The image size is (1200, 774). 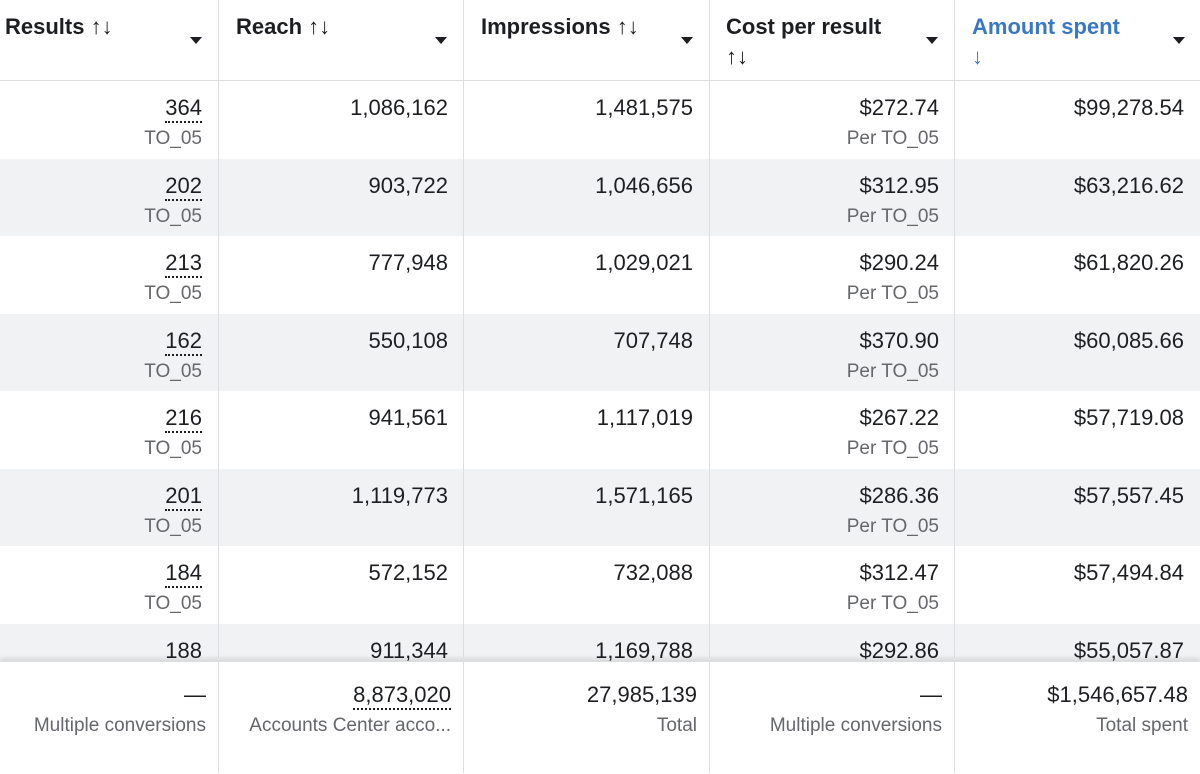 I want to click on cell-value: 1,571,165, so click(x=644, y=495).